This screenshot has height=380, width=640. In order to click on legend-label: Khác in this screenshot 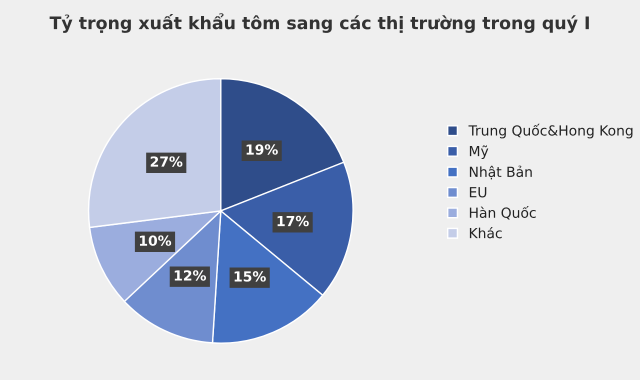, I will do `click(486, 232)`.